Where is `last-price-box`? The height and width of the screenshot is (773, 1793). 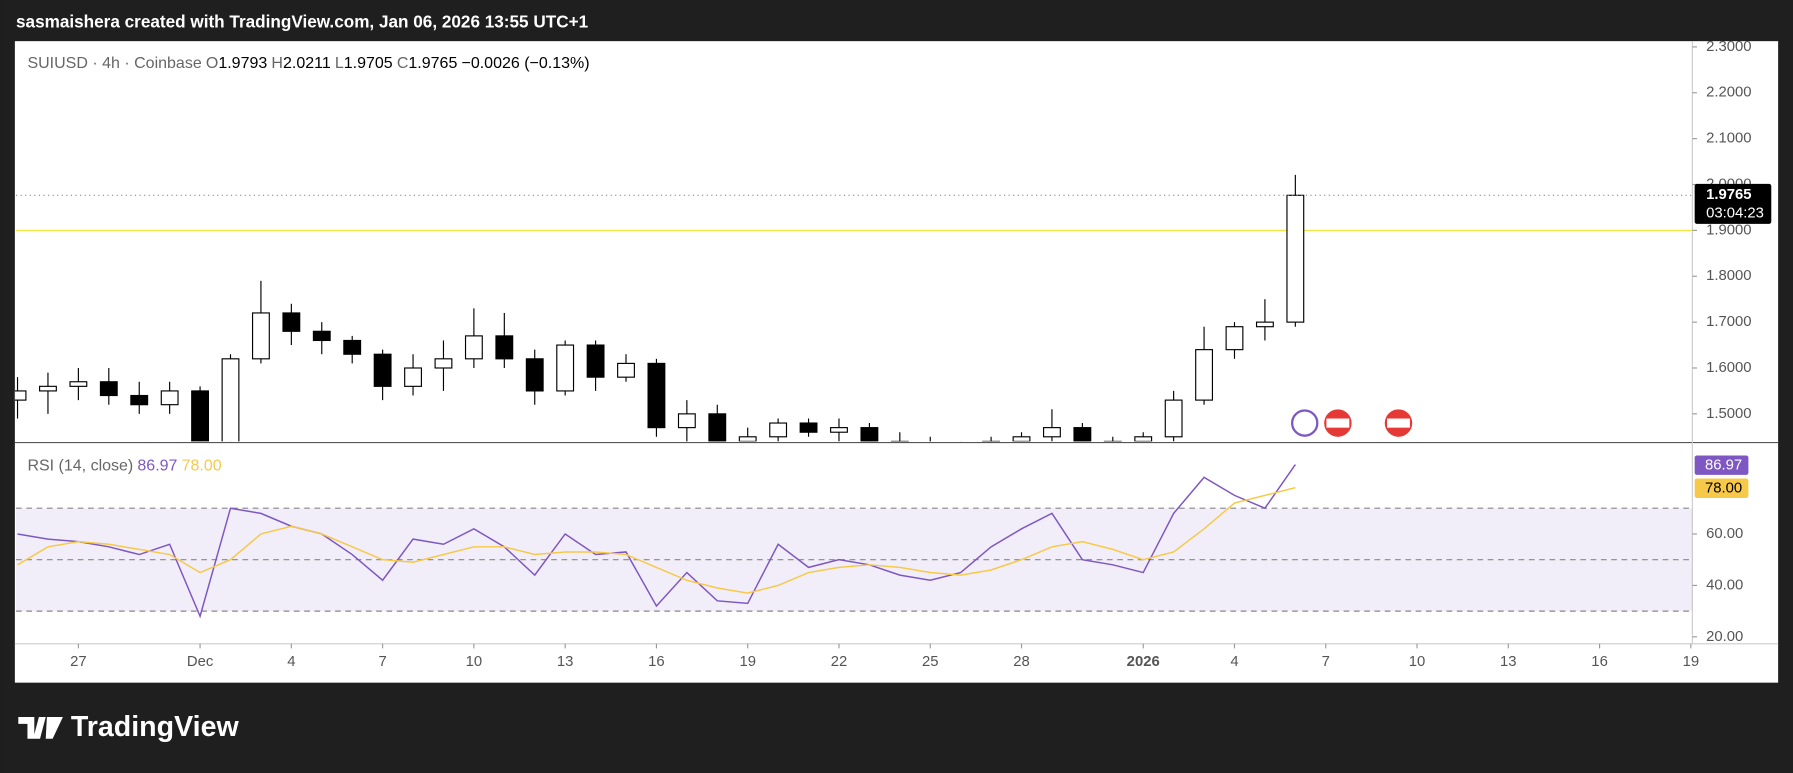 last-price-box is located at coordinates (1733, 203).